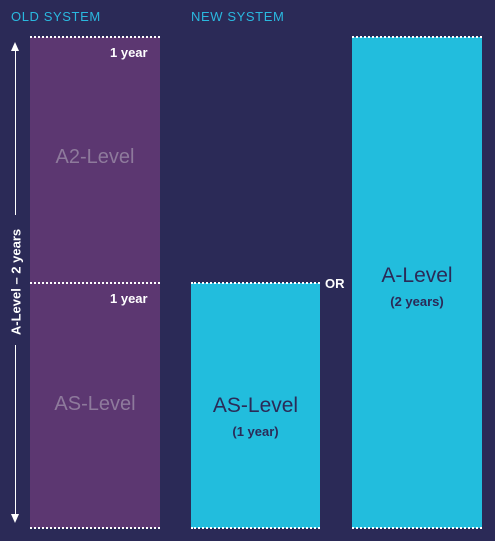 Image resolution: width=495 pixels, height=541 pixels. Describe the element at coordinates (417, 301) in the screenshot. I see `a-level-duration: (2 years)` at that location.